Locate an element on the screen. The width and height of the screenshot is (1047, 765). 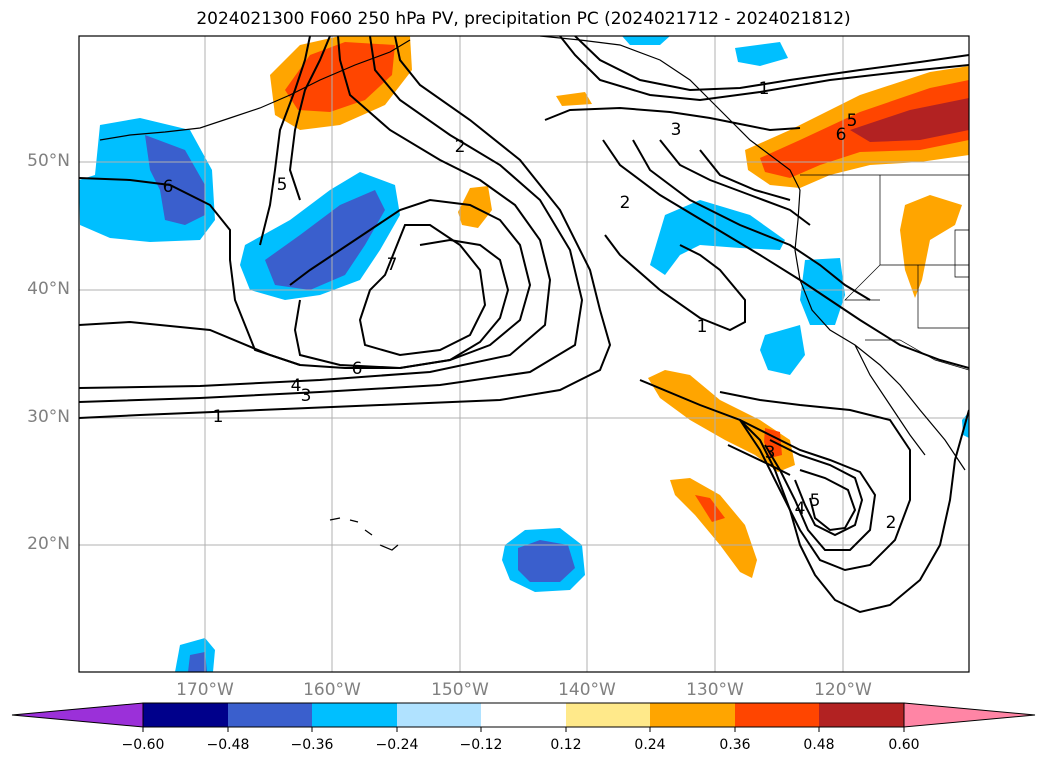
pos-blob-alaska-core is located at coordinates (340, 77).